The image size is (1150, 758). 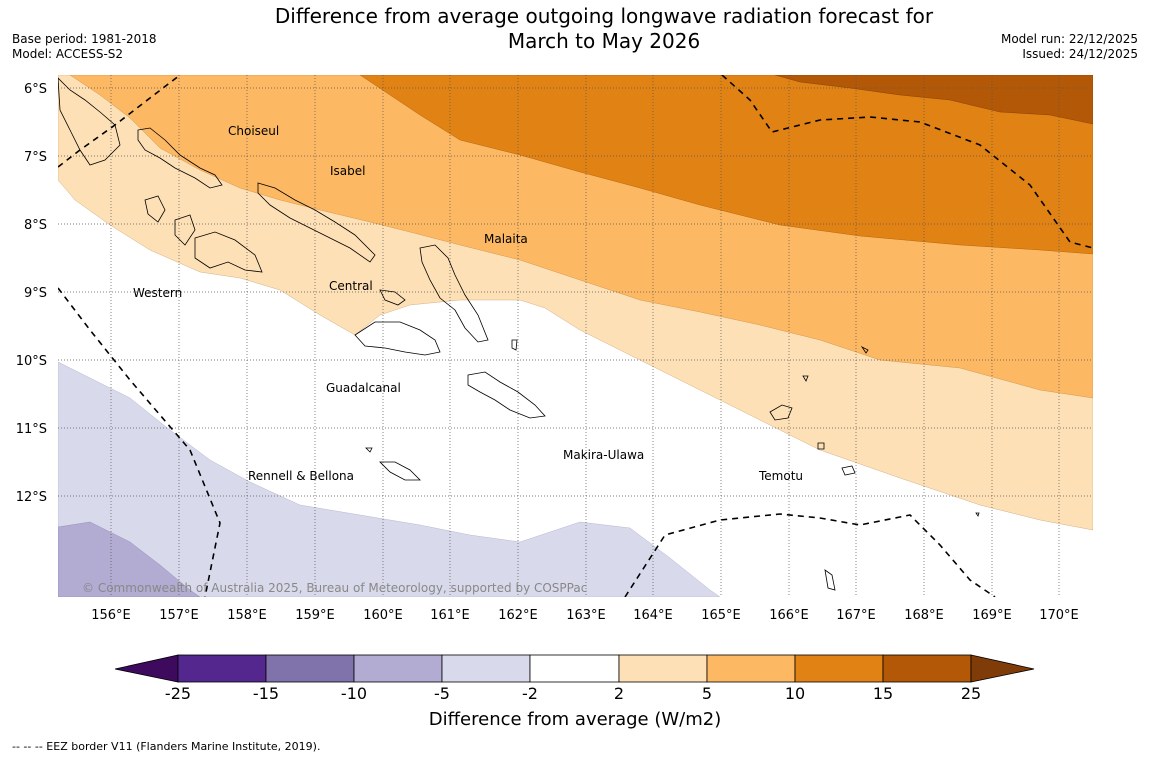 What do you see at coordinates (1002, 668) in the screenshot?
I see `colorbar-over` at bounding box center [1002, 668].